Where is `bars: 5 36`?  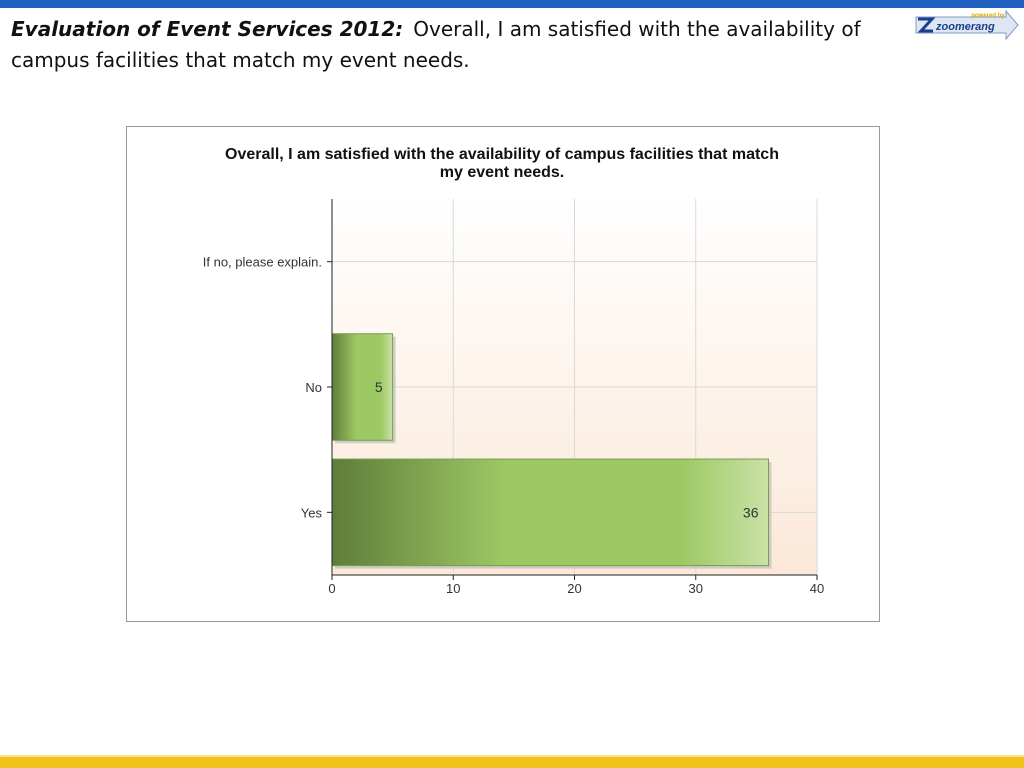
bars: 5 36 is located at coordinates (551, 451).